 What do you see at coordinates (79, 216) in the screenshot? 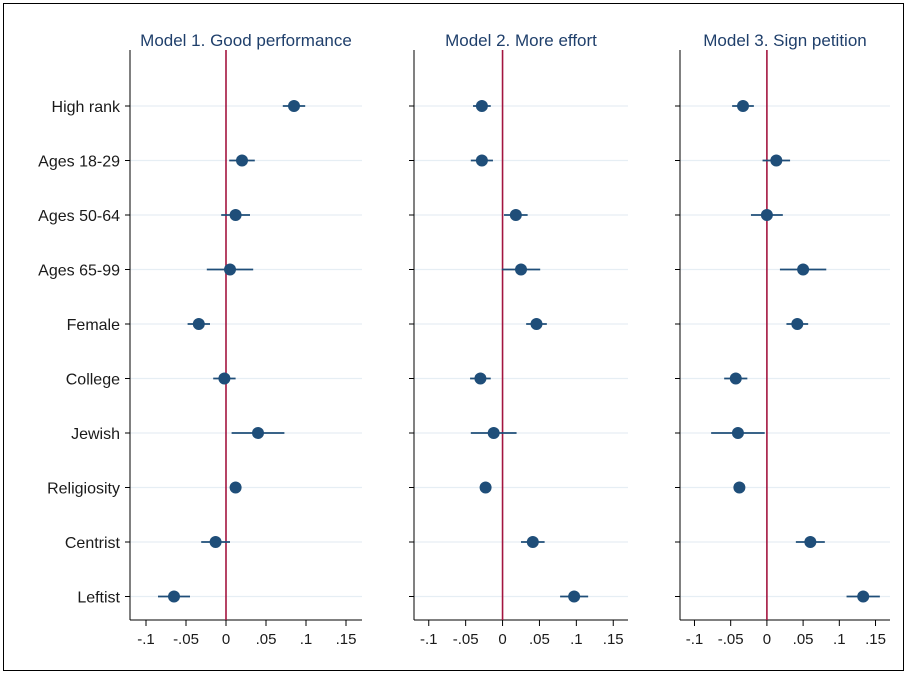
I see `category-label: Ages 50-64` at bounding box center [79, 216].